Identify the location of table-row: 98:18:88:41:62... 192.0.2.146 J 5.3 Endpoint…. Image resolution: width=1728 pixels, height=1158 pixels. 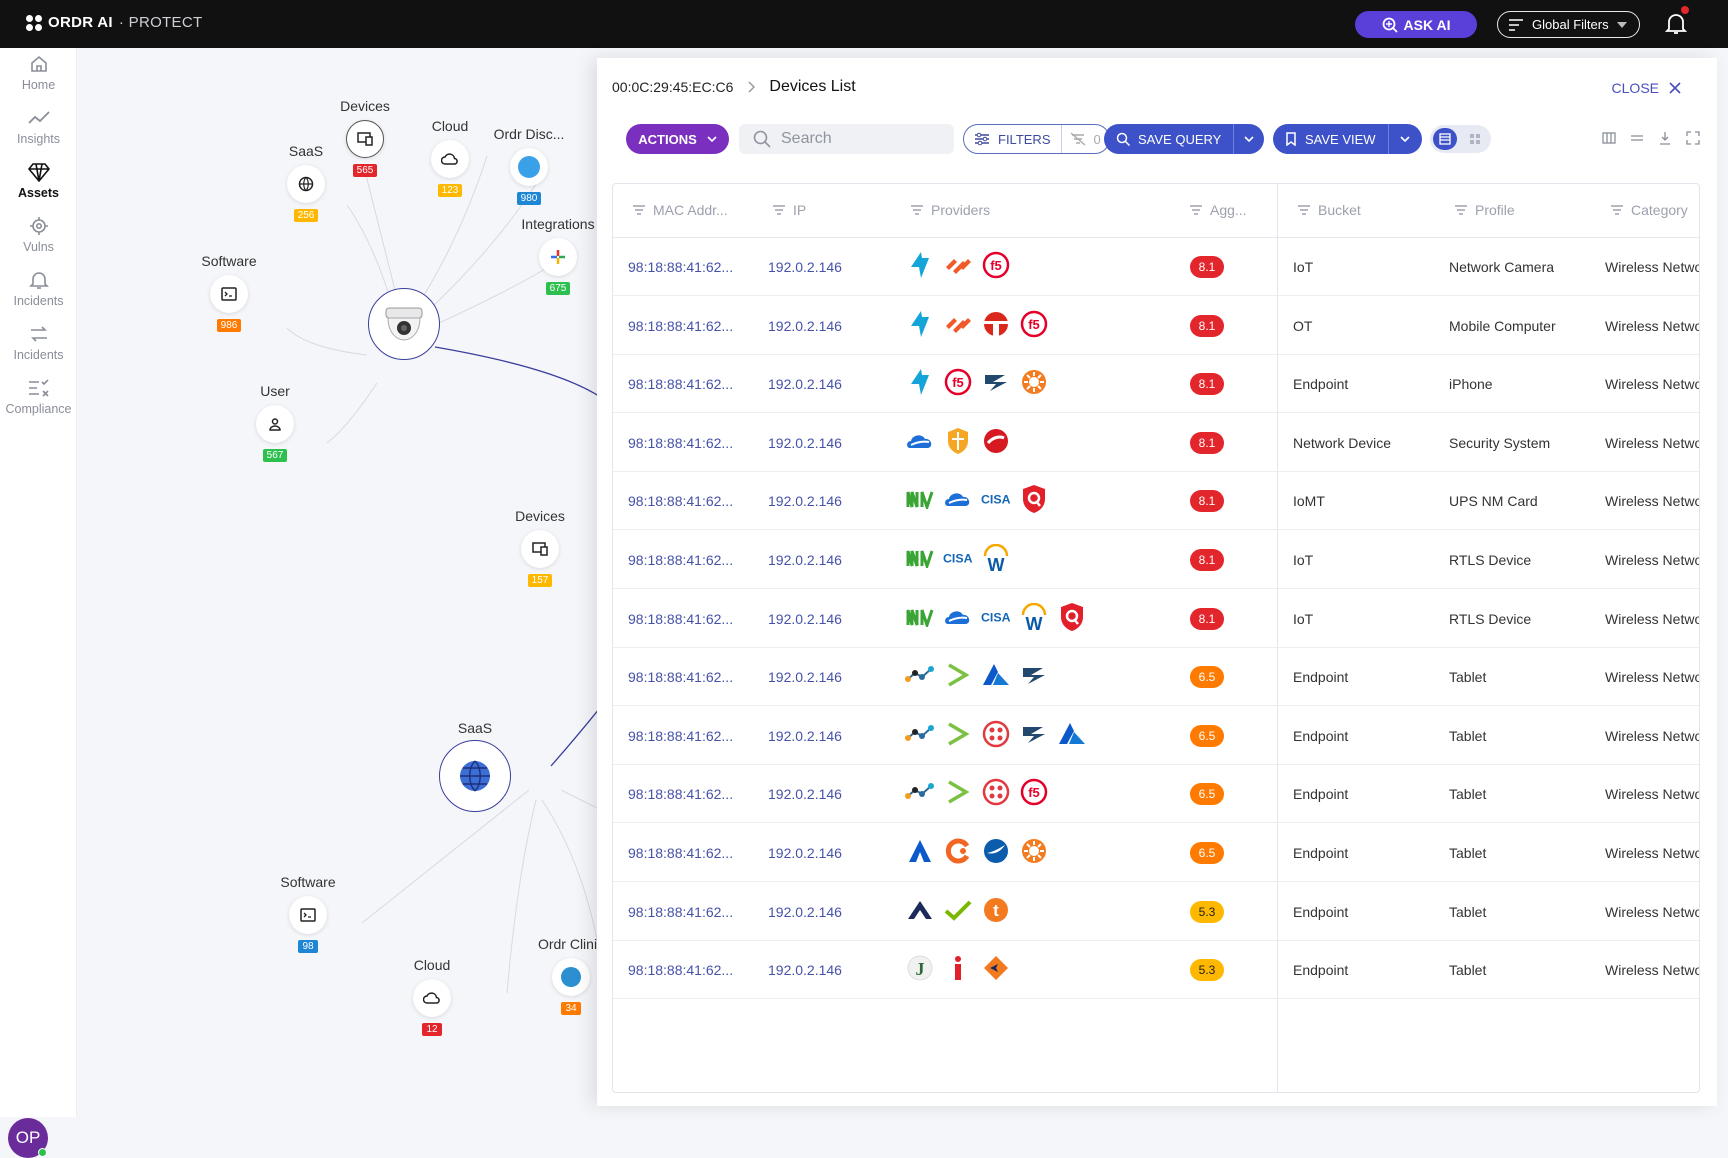
(1156, 970).